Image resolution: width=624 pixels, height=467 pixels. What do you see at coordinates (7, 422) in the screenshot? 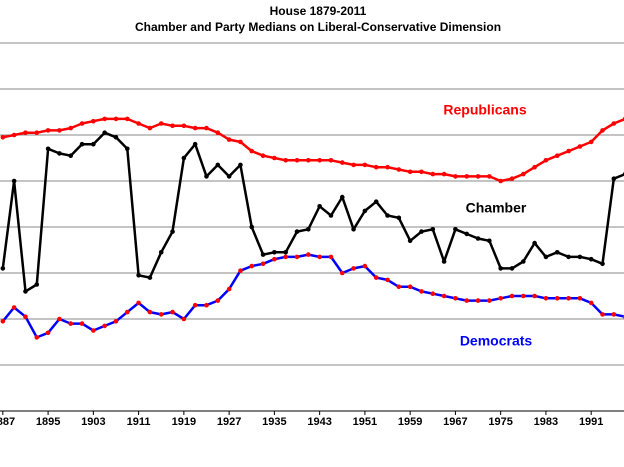
I see `x-tick-label: 1887` at bounding box center [7, 422].